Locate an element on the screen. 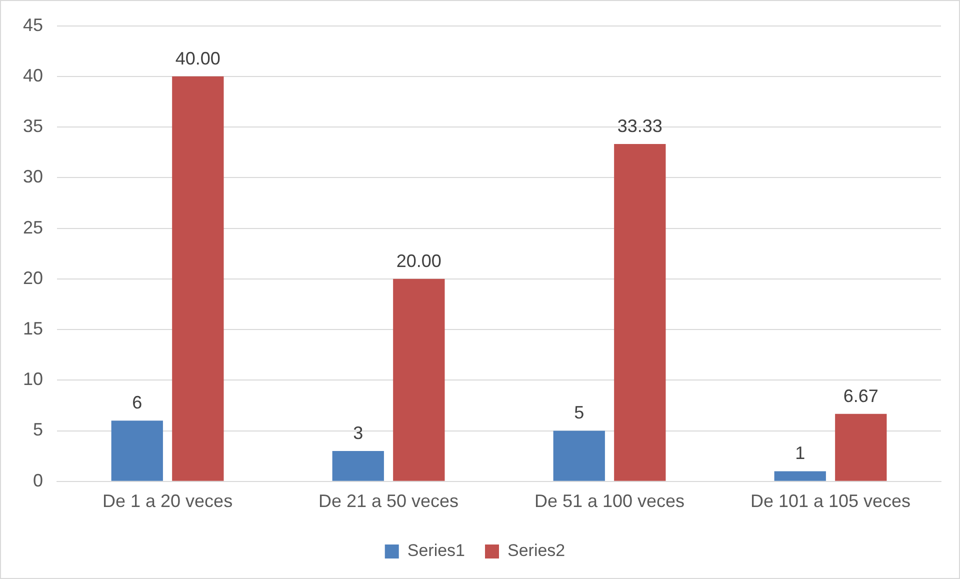 The width and height of the screenshot is (960, 579). y-tick-label: 20 is located at coordinates (33, 278).